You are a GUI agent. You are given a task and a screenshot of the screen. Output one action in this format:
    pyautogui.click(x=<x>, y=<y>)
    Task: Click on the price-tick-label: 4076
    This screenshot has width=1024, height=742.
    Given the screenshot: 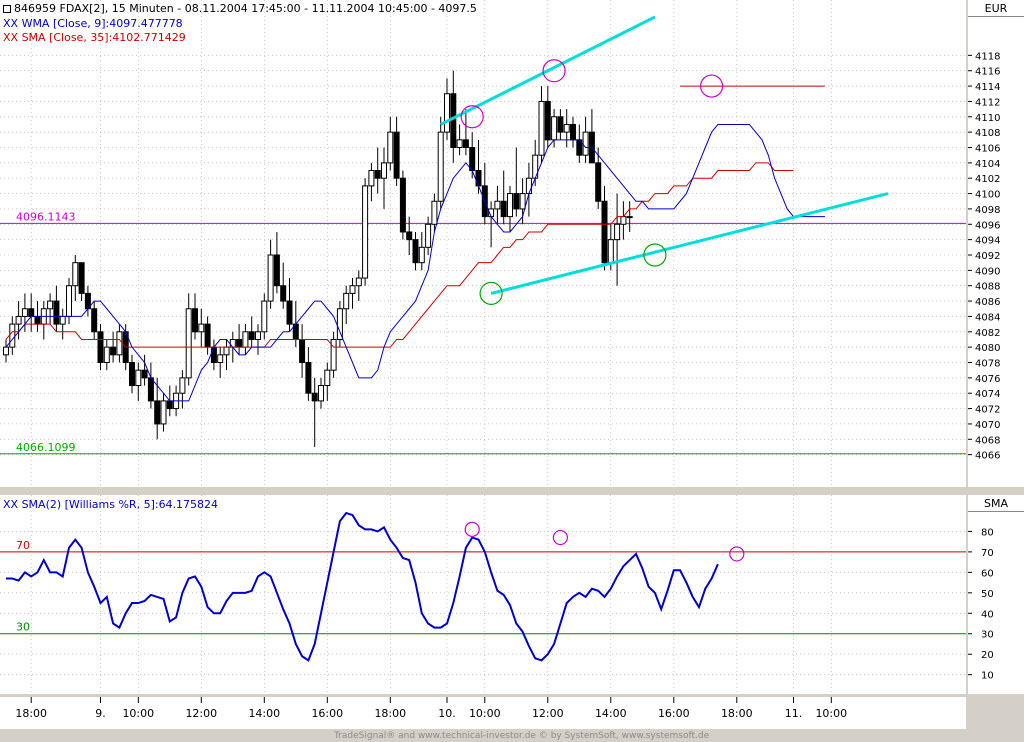 What is the action you would take?
    pyautogui.click(x=987, y=379)
    